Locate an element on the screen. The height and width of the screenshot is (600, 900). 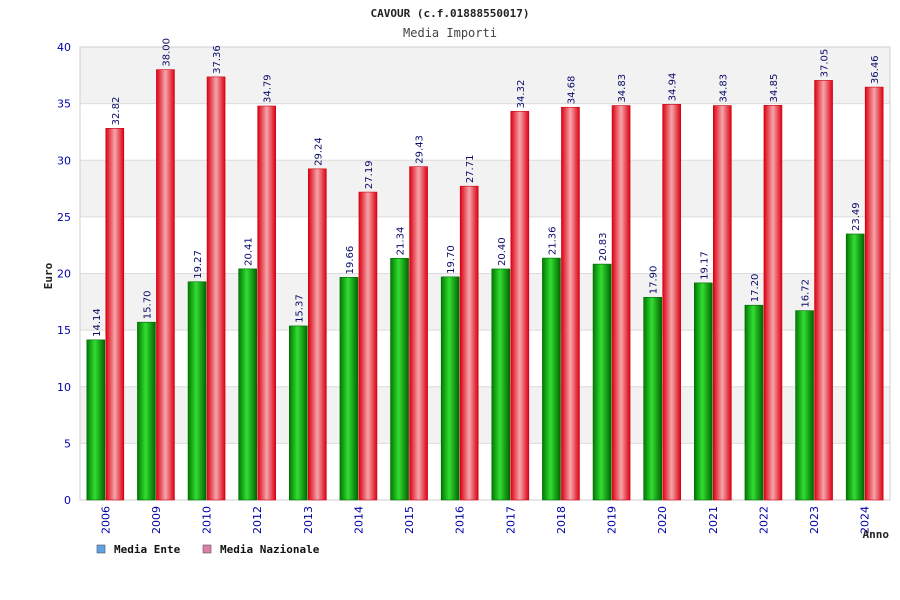
x-tick-label: 2010 is located at coordinates (207, 520).